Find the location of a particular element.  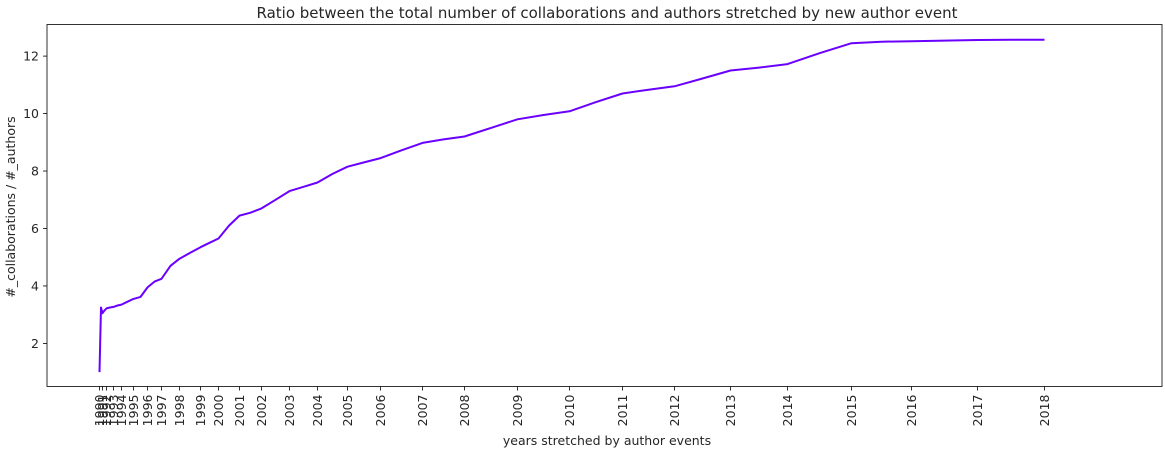

x-tick-label: 1997 is located at coordinates (161, 411).